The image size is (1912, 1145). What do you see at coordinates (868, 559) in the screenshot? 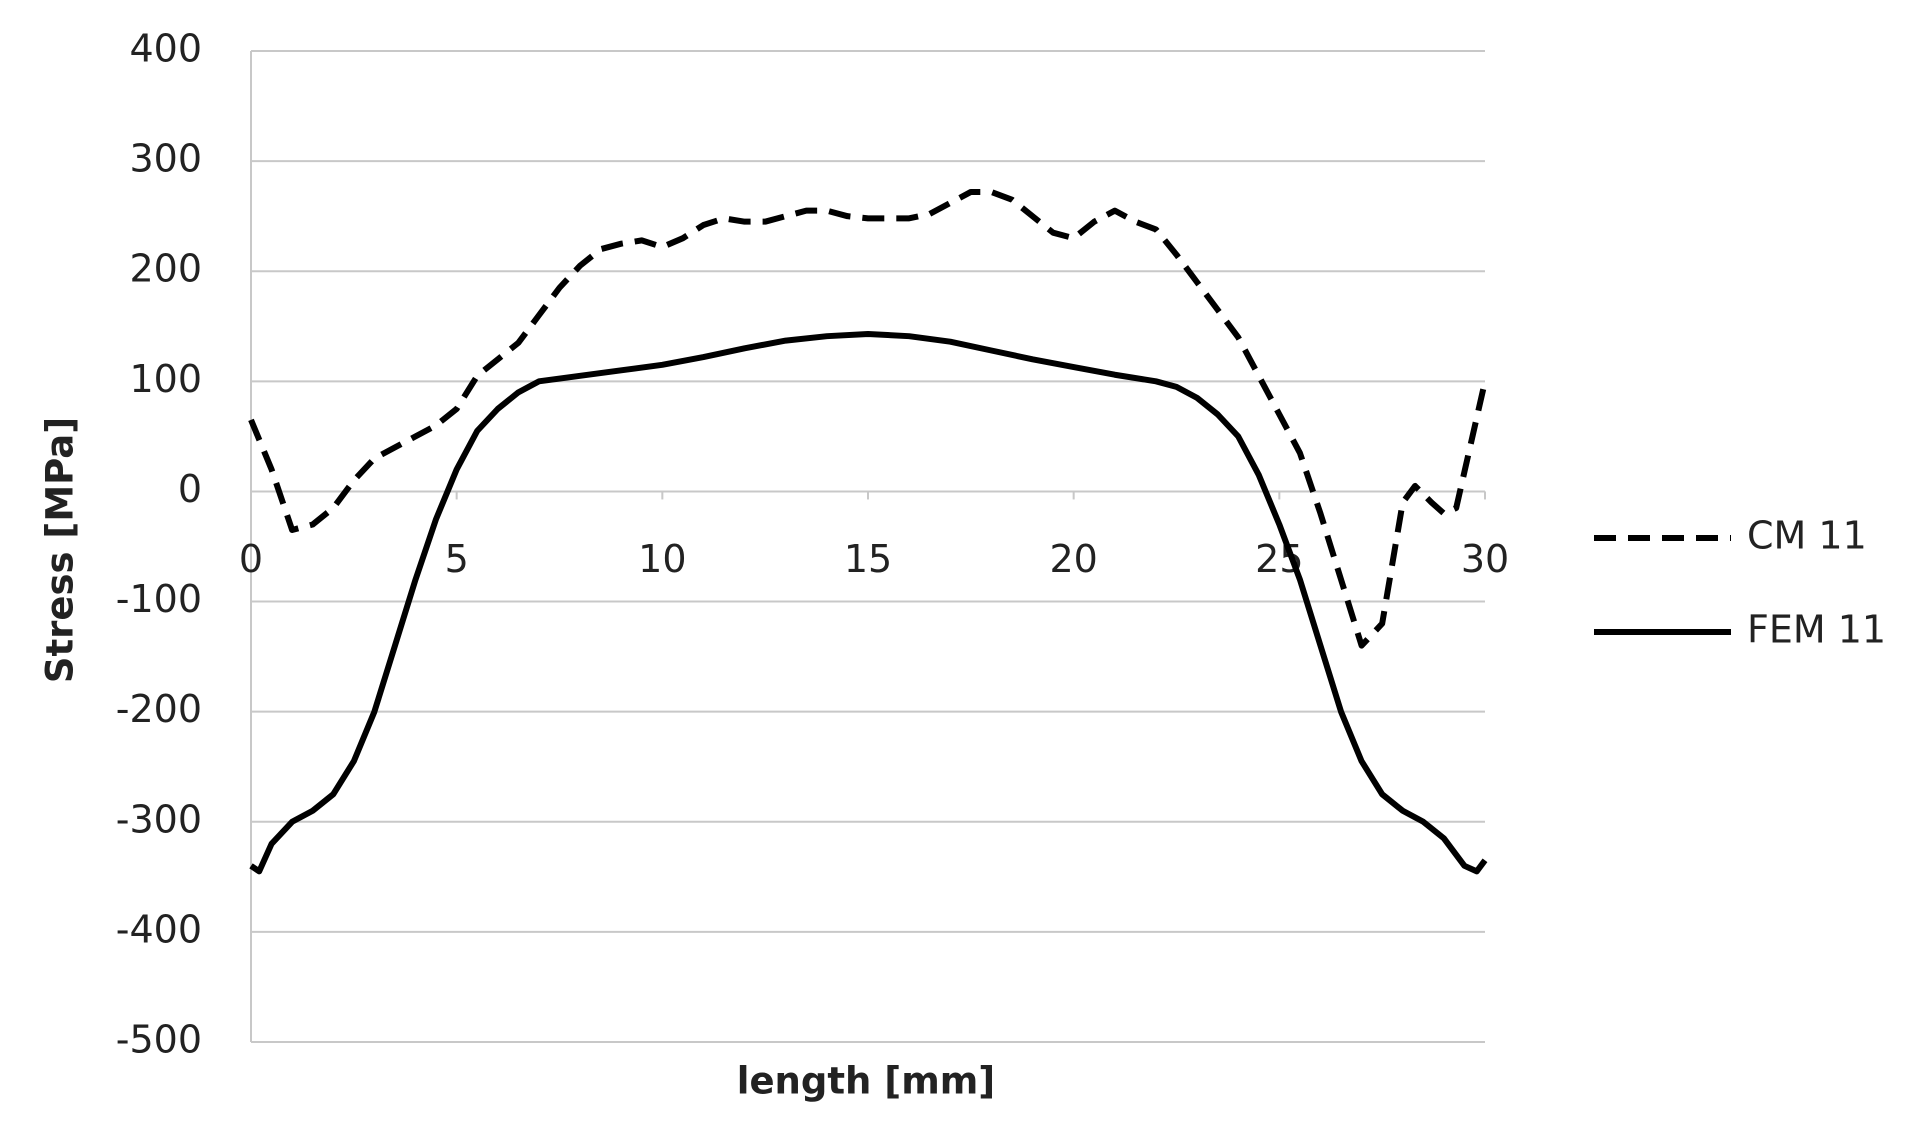
I see `x-tick-label: 15` at bounding box center [868, 559].